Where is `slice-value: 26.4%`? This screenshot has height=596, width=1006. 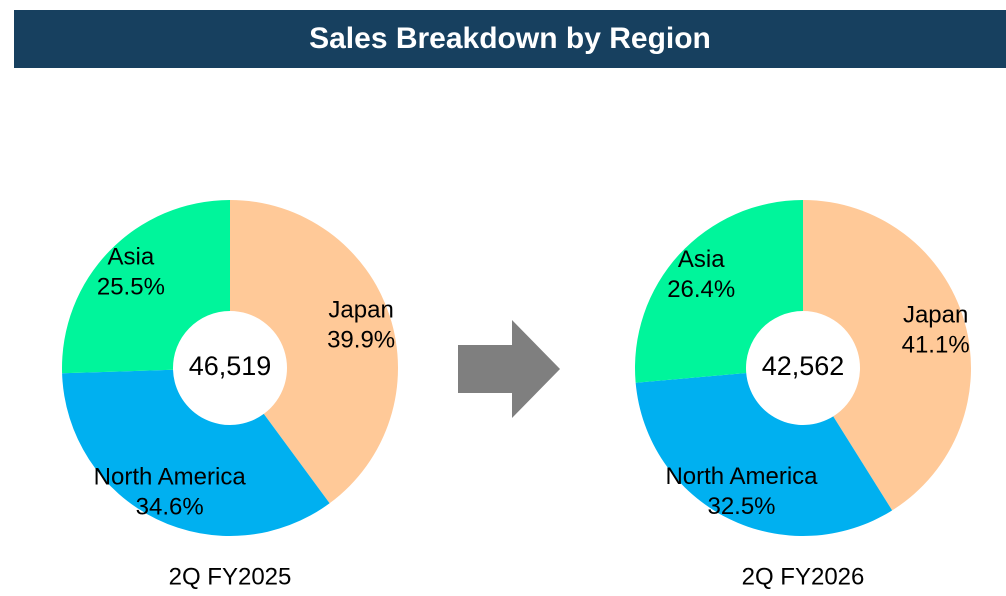
slice-value: 26.4% is located at coordinates (701, 289).